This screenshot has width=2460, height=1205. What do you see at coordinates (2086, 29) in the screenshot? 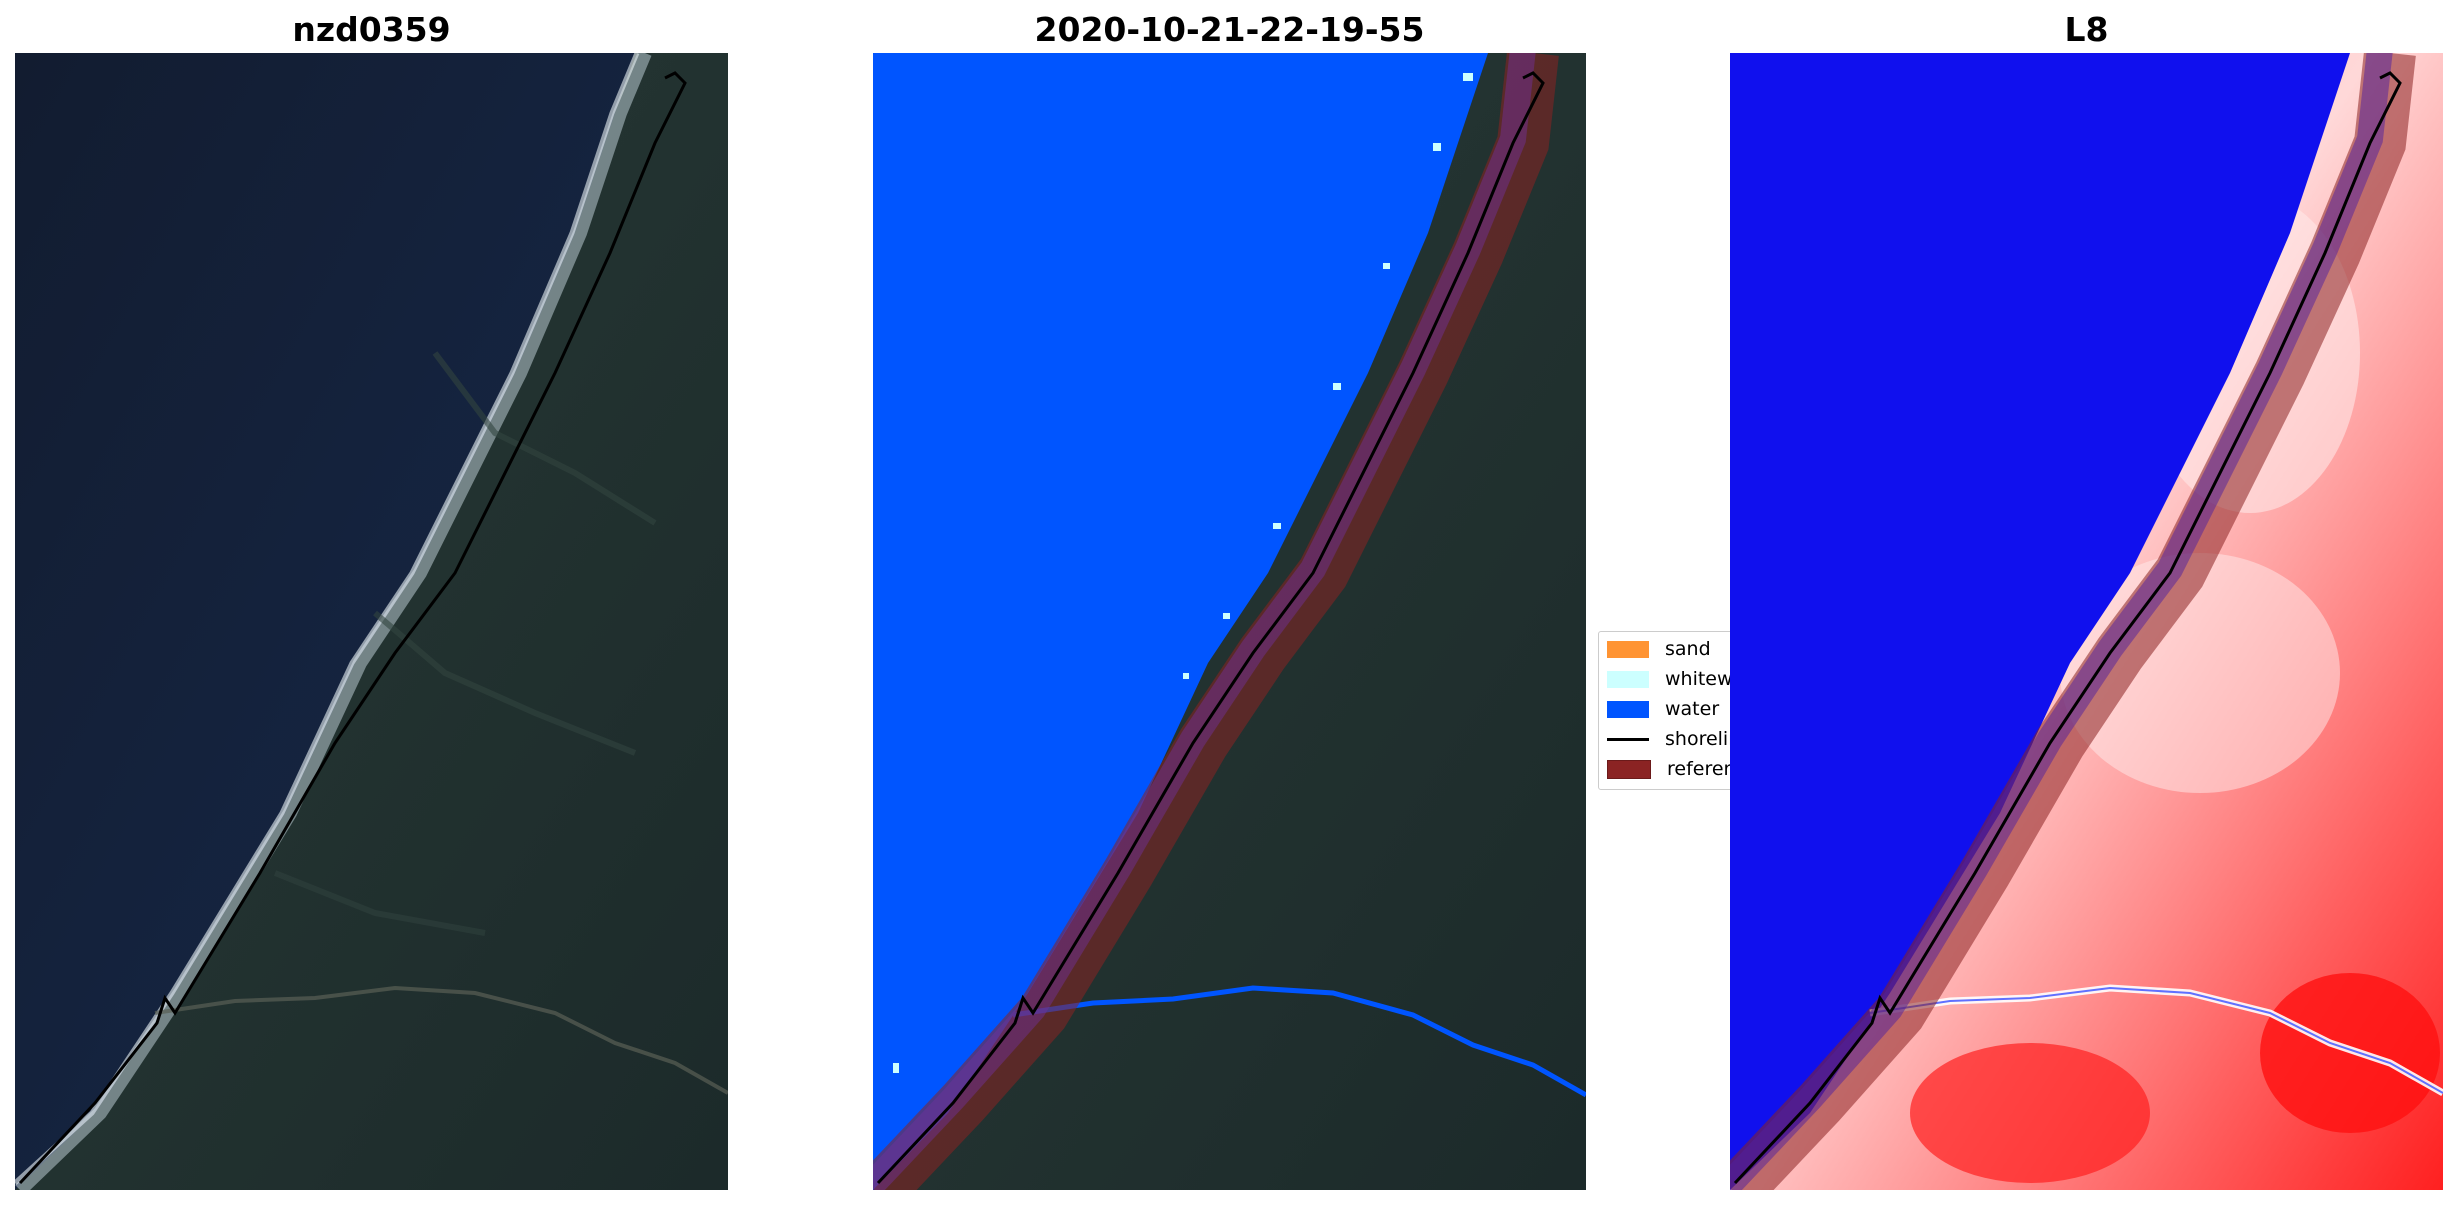
I see `panel-title-sensor: L8` at bounding box center [2086, 29].